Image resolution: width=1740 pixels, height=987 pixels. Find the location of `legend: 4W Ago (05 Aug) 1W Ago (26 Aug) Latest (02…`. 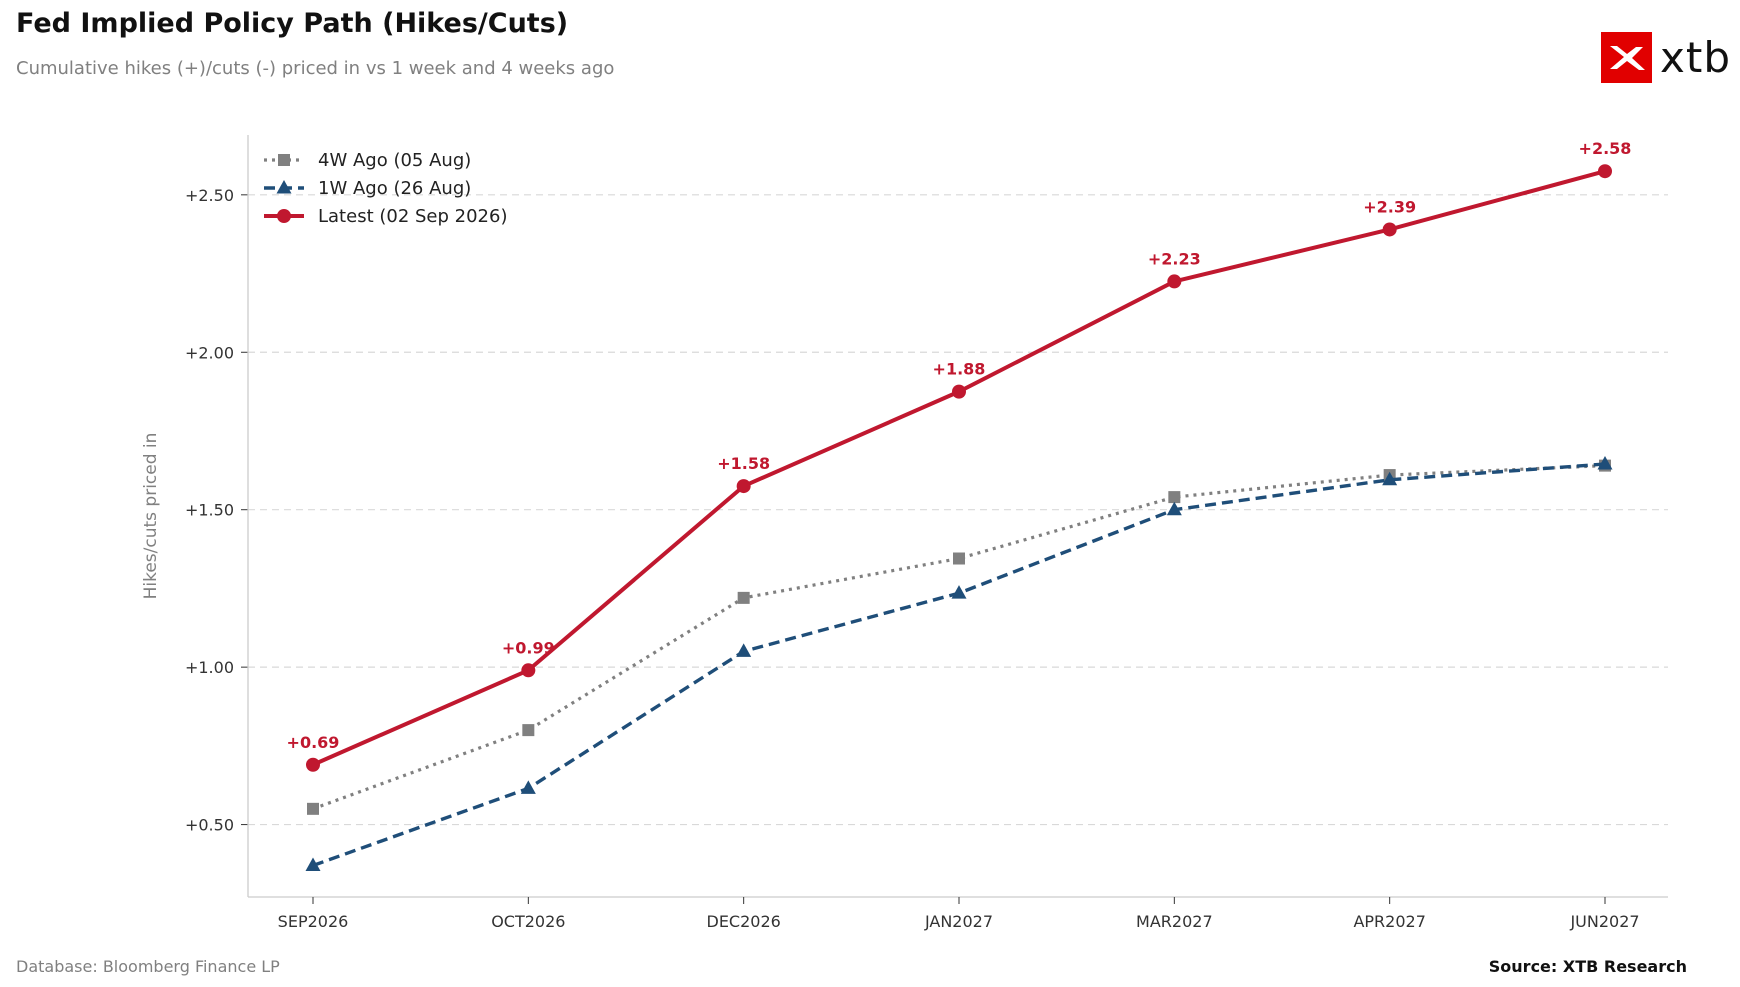

legend: 4W Ago (05 Aug) 1W Ago (26 Aug) Latest (02… is located at coordinates (385, 188).